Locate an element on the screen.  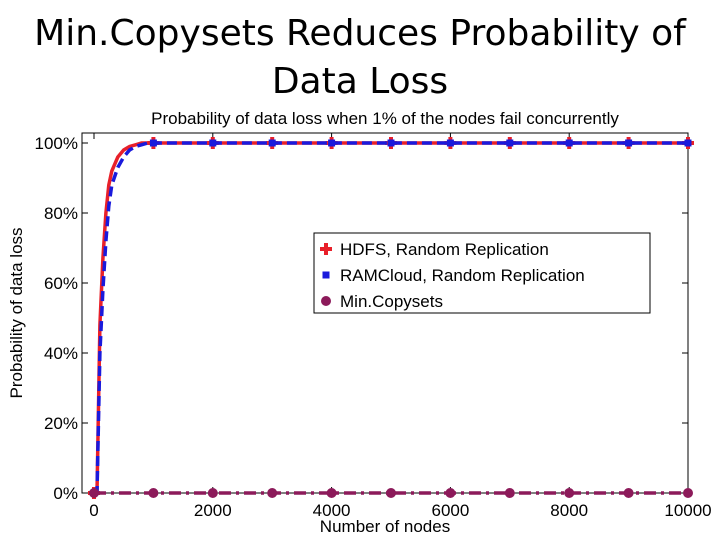
legend-label: HDFS, Random Replication is located at coordinates (444, 249).